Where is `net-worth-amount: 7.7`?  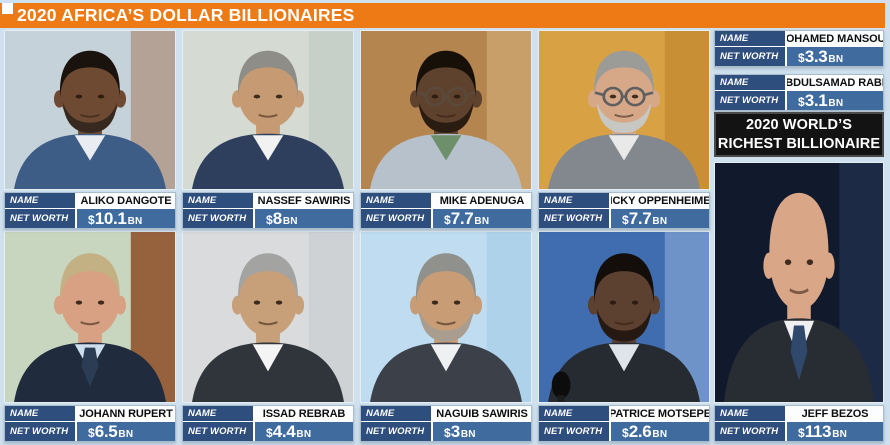 net-worth-amount: 7.7 is located at coordinates (462, 218).